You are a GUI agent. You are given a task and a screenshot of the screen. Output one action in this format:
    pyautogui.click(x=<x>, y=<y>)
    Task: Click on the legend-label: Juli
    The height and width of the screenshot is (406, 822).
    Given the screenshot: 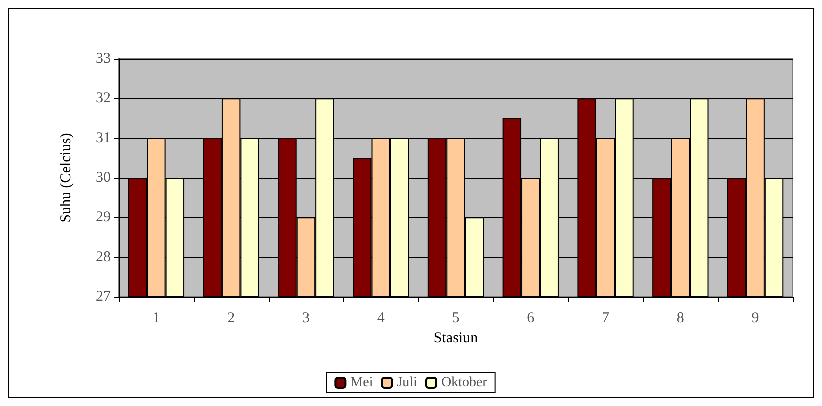 What is the action you would take?
    pyautogui.click(x=407, y=383)
    